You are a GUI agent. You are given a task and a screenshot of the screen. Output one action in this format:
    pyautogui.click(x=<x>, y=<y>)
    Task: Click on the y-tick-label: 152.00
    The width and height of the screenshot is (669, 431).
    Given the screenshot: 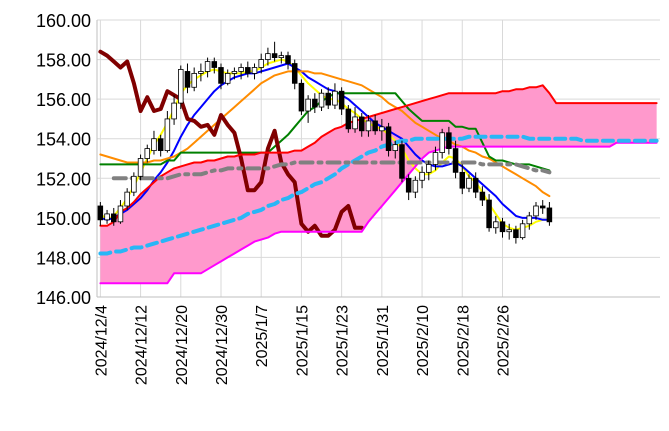 What is the action you would take?
    pyautogui.click(x=63, y=179)
    